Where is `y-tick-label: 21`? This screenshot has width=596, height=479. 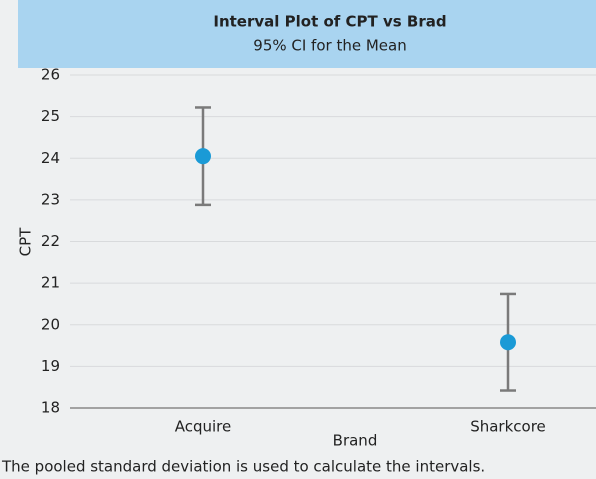
y-tick-label: 21 is located at coordinates (50, 283).